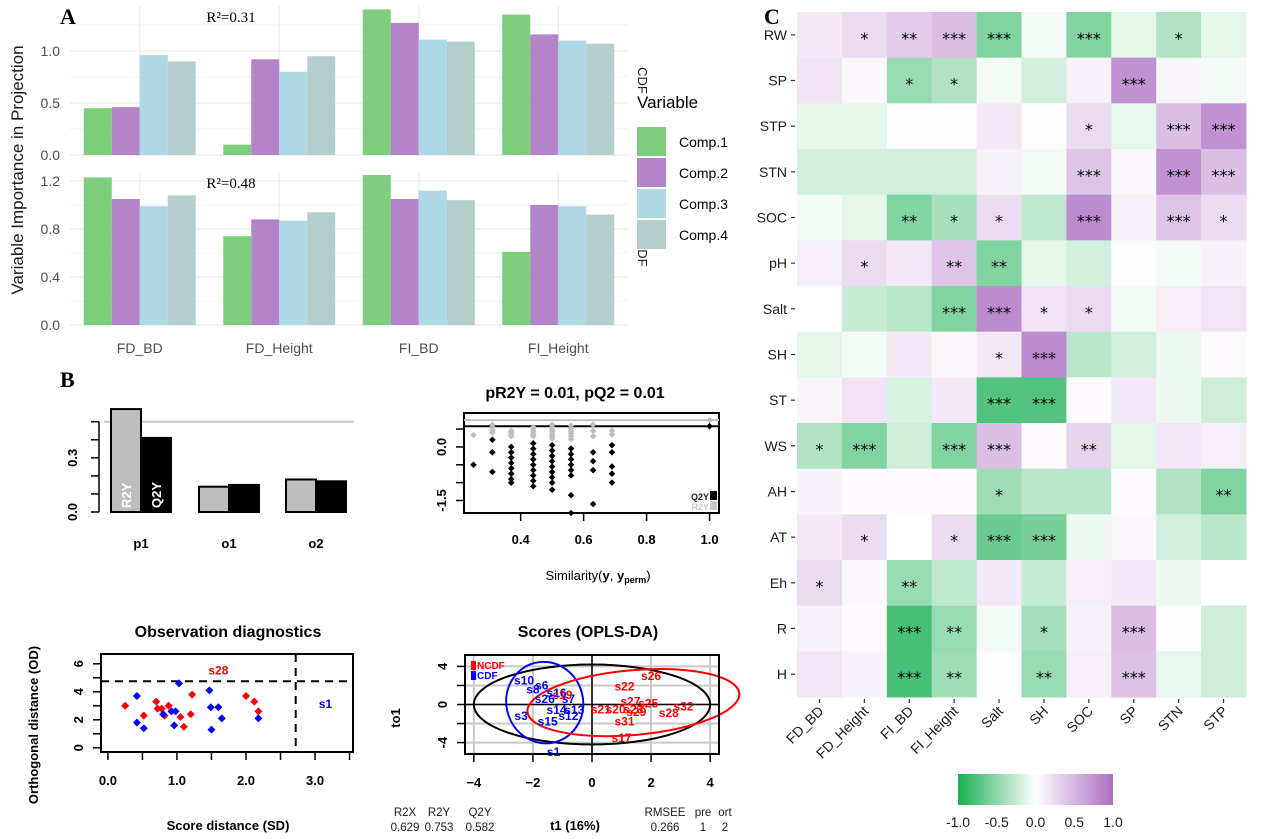  I want to click on heatmap-cell-sp-fd_bd, so click(820, 80).